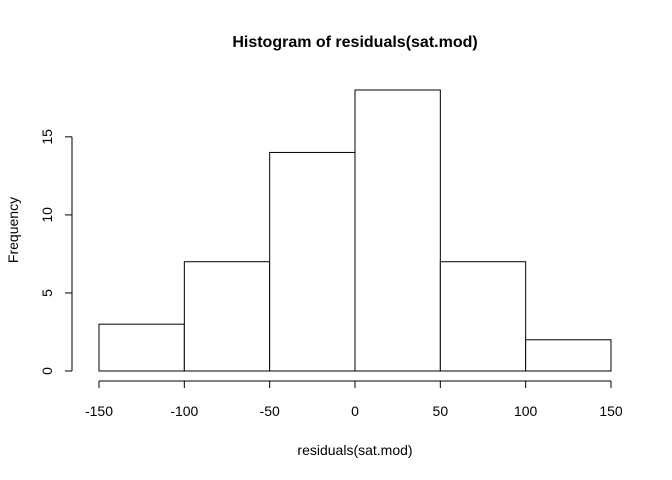  Describe the element at coordinates (611, 411) in the screenshot. I see `x-tick-label-6: 150` at that location.